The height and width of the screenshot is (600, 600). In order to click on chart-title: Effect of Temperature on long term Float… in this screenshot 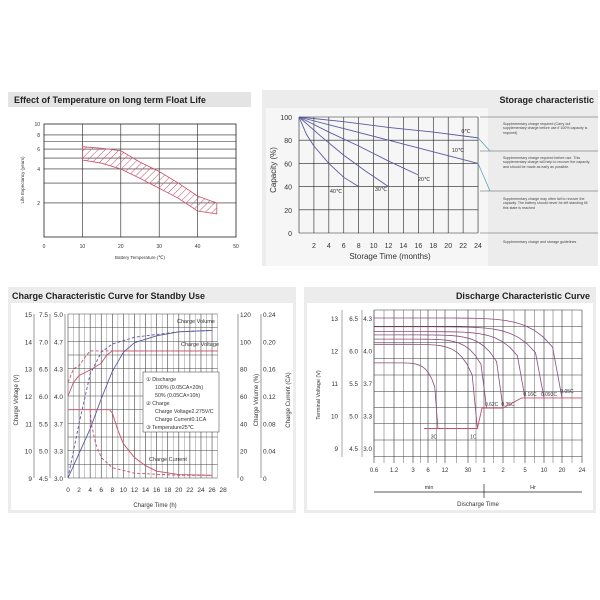, I will do `click(110, 100)`.